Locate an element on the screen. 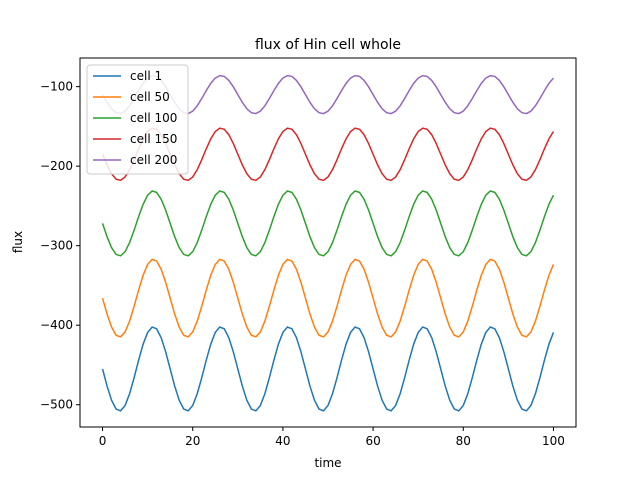 The height and width of the screenshot is (480, 640). legend-box is located at coordinates (137, 119).